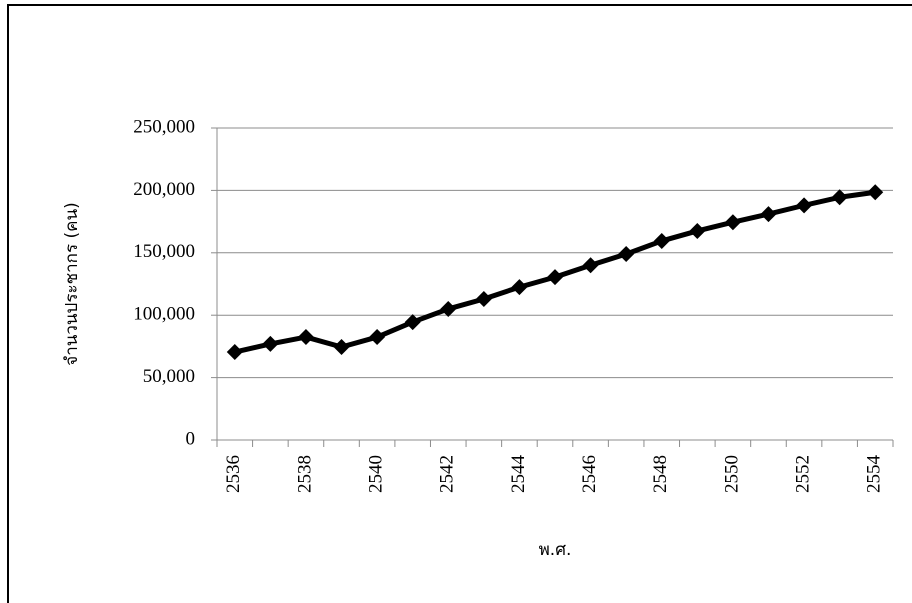  I want to click on y-tick-label: 200,000, so click(164, 189).